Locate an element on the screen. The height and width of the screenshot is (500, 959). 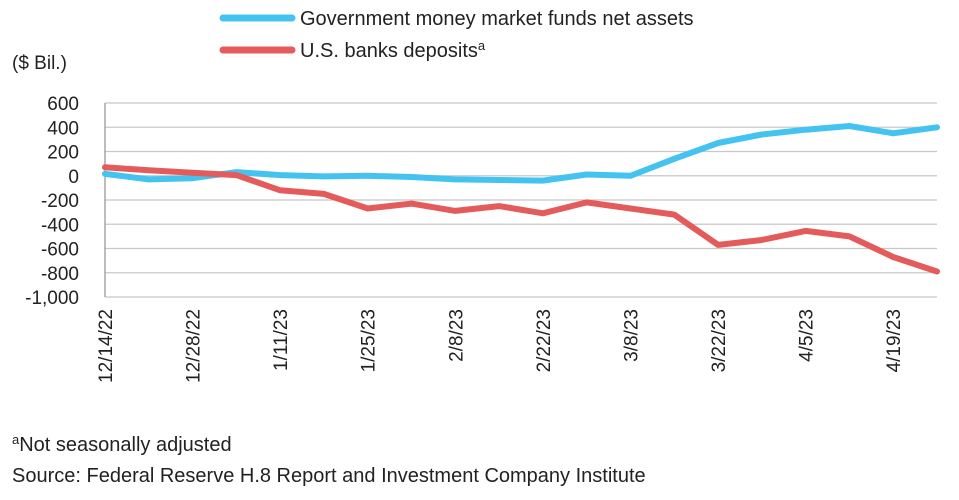
x-tick-label: 1/25/23 is located at coordinates (369, 340).